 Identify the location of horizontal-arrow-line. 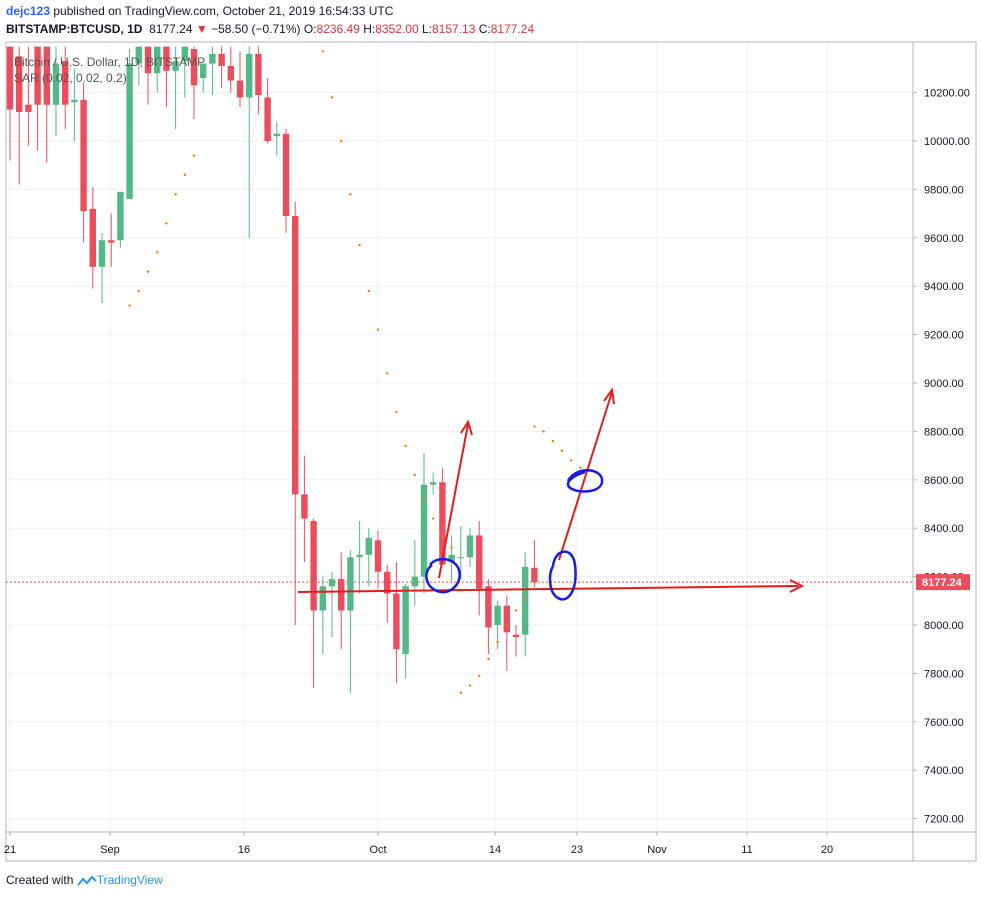
(548, 589).